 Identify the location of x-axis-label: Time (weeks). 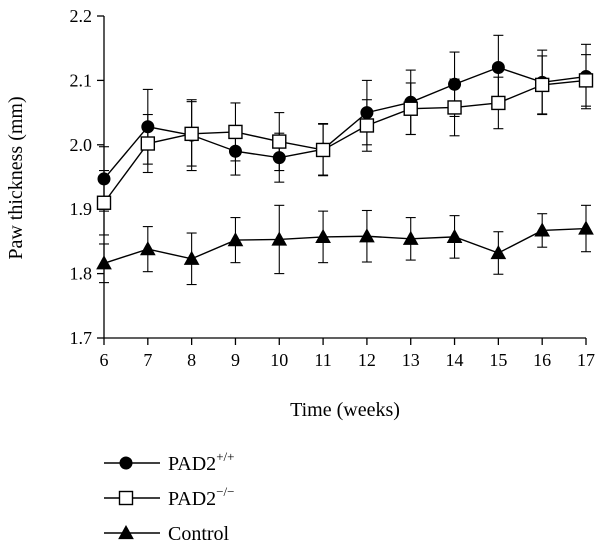
(345, 410).